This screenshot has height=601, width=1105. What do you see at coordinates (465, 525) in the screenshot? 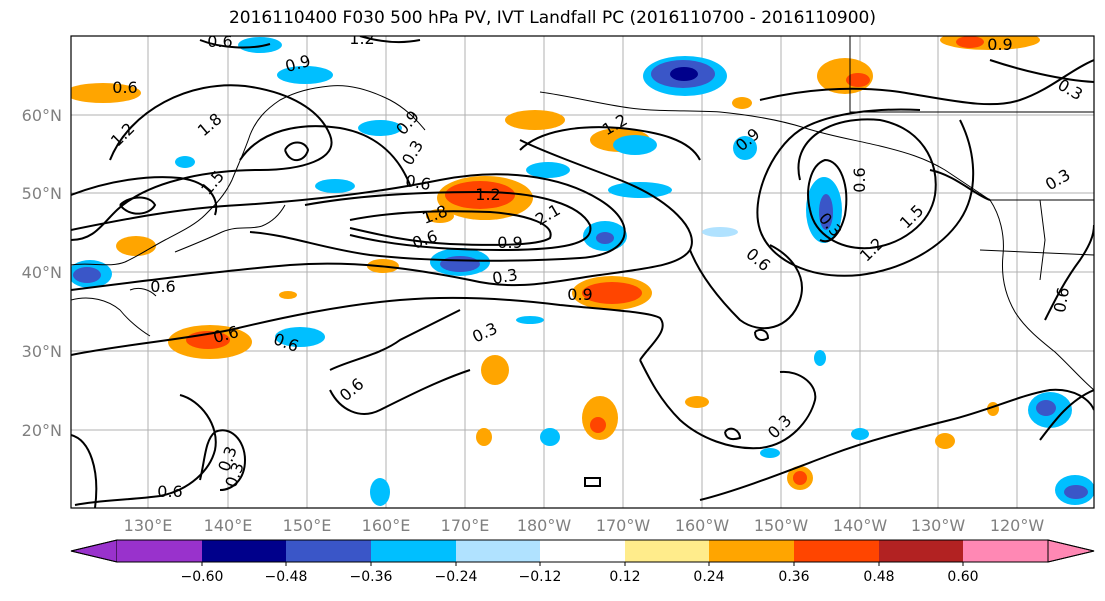
I see `longitude-label: 170°E` at bounding box center [465, 525].